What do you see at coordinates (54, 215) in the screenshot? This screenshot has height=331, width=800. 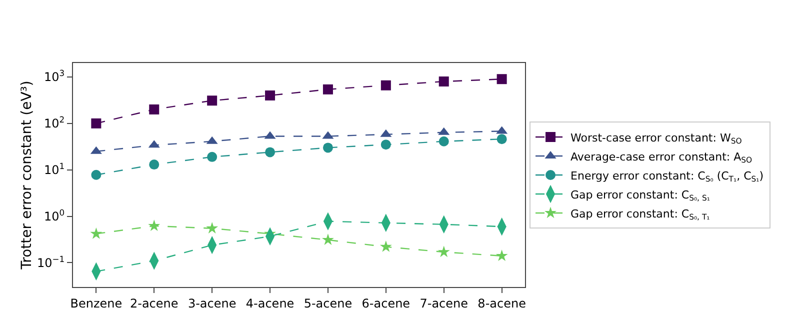 I see `y-tick-label: 10$^{0}$` at bounding box center [54, 215].